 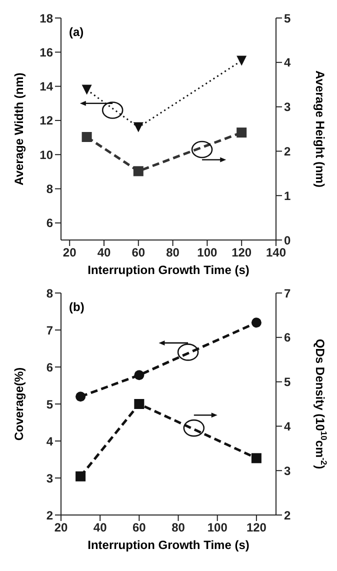 What do you see at coordinates (76, 307) in the screenshot?
I see `annotation: (b)` at bounding box center [76, 307].